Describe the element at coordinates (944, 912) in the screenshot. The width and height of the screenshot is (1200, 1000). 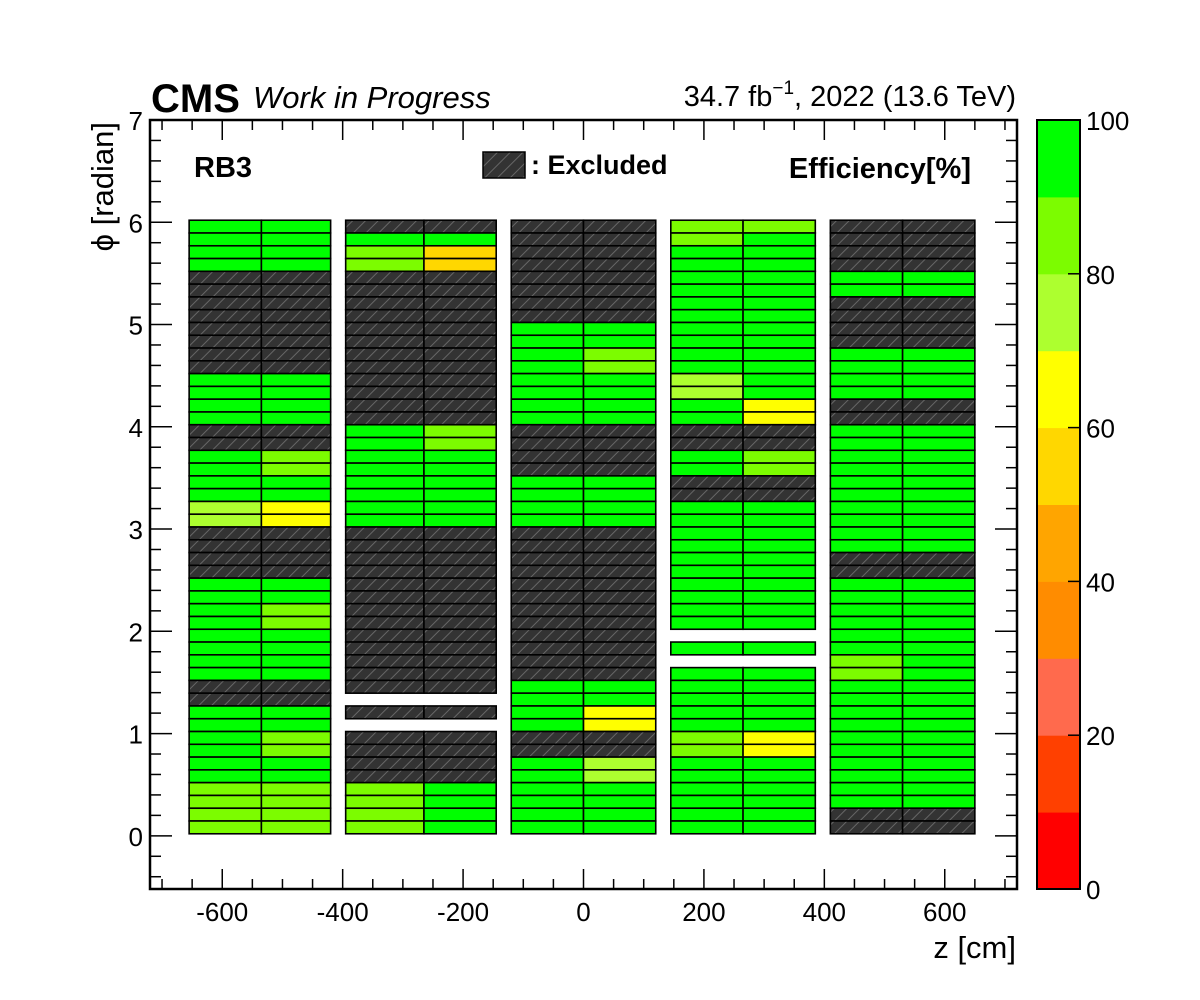
I see `x-tick-label: 600` at that location.